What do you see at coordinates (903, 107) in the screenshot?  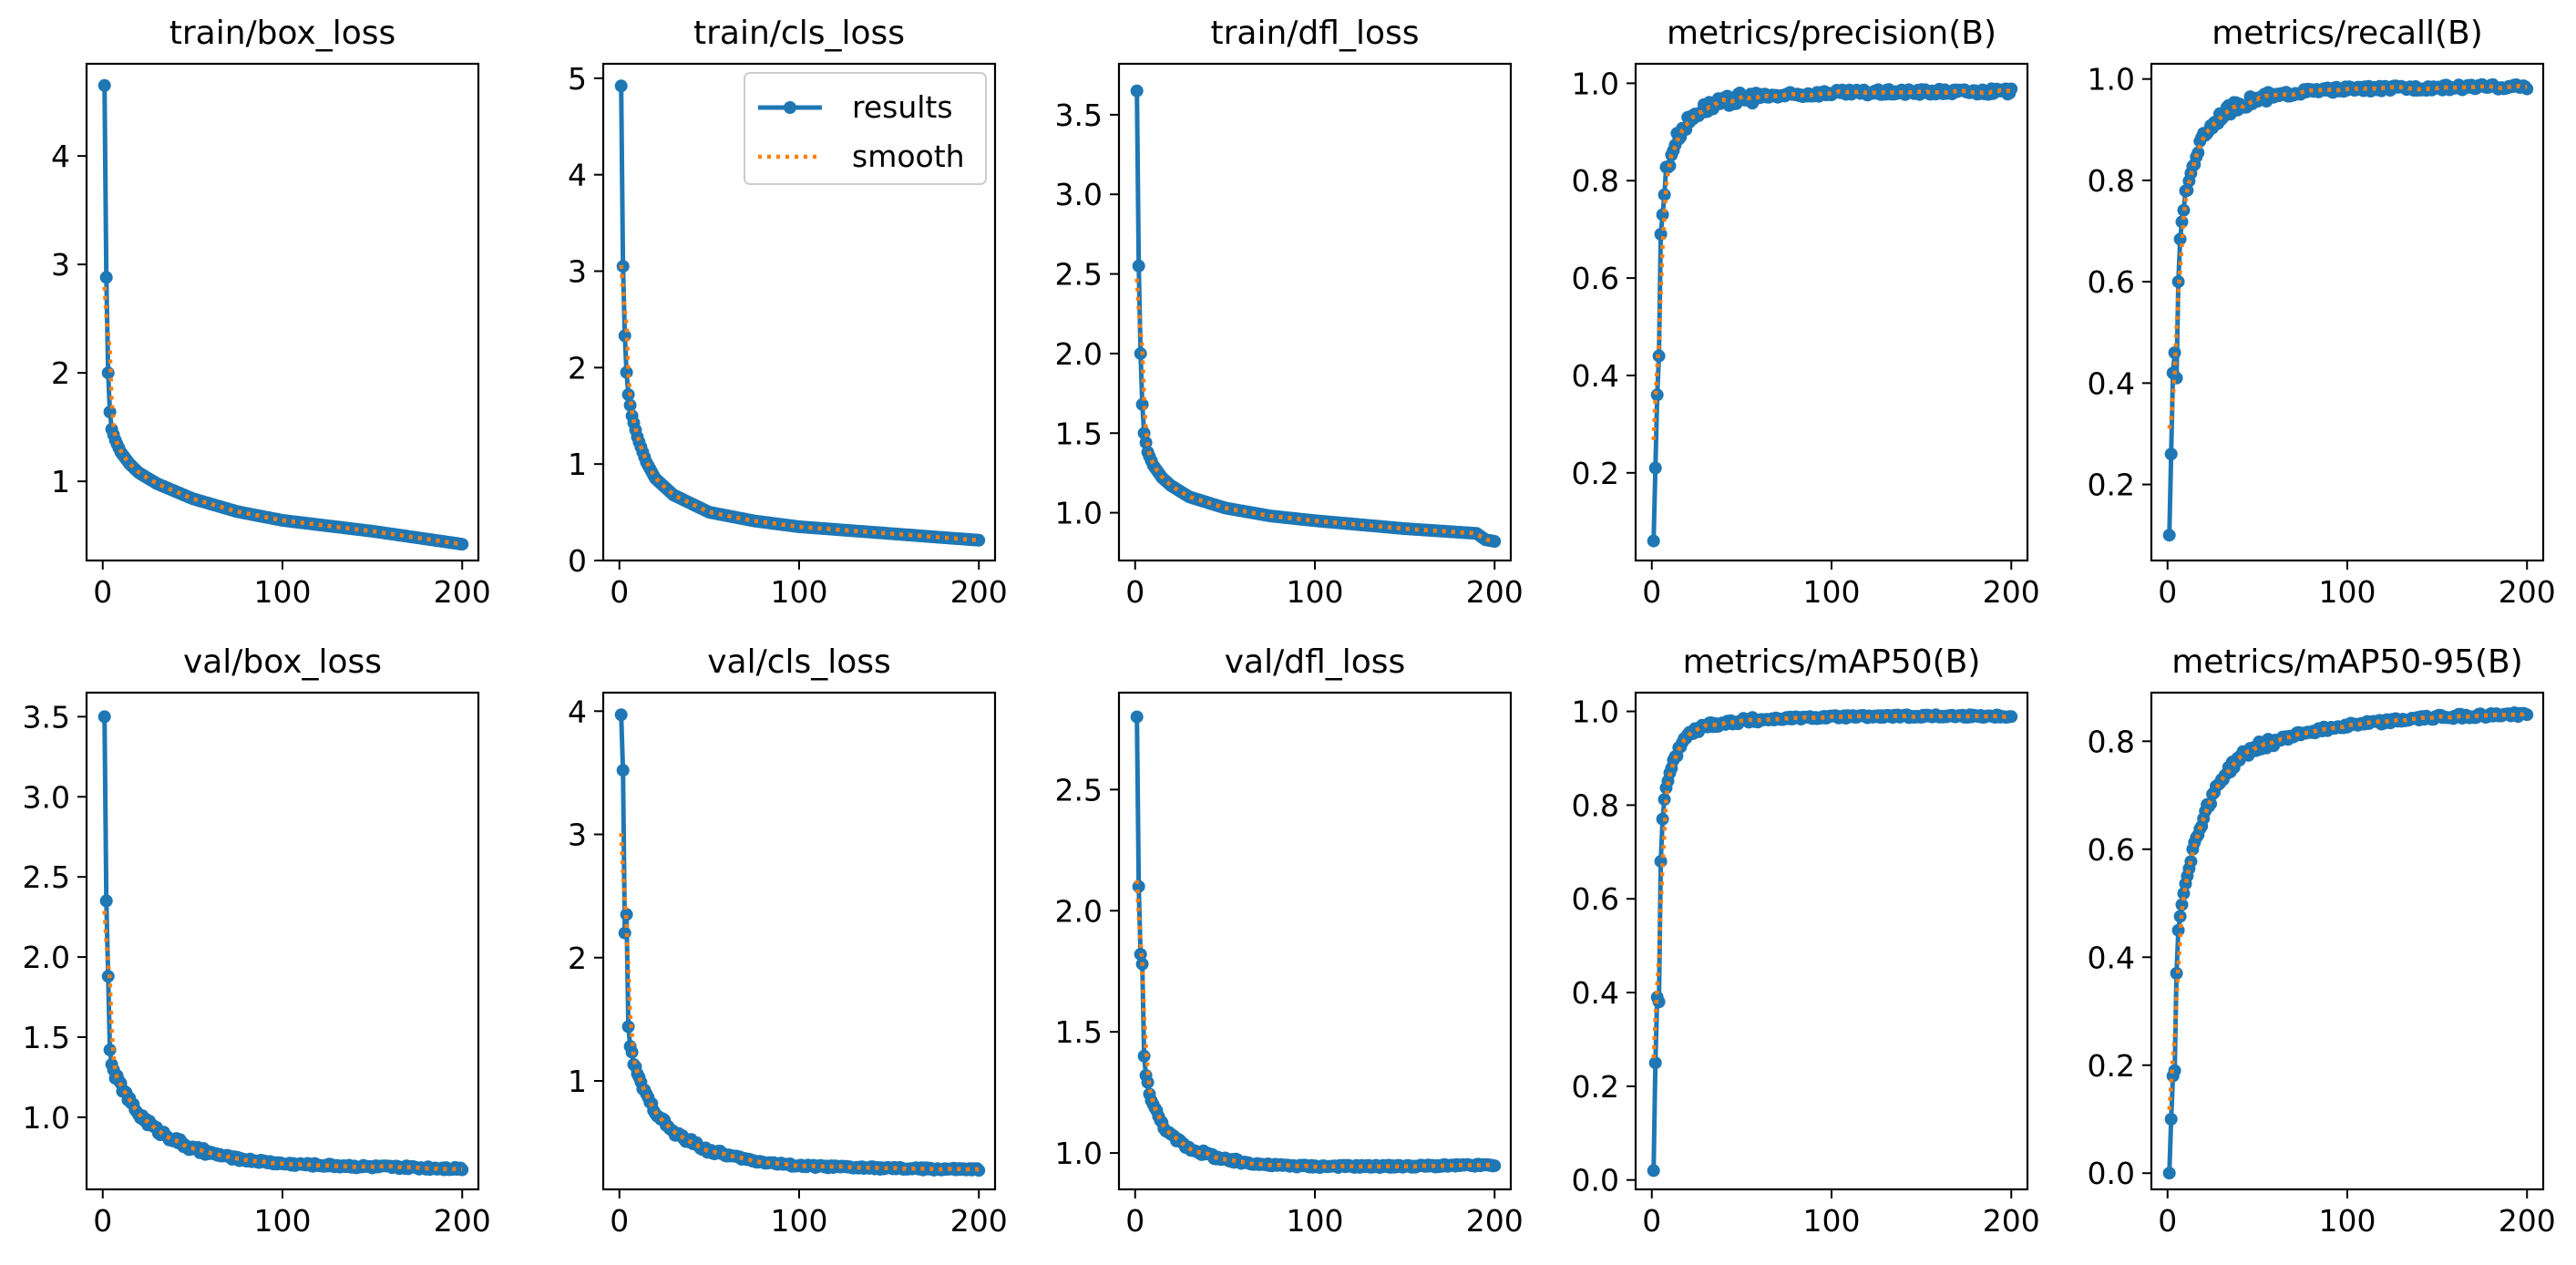 I see `legend-label-results: results` at bounding box center [903, 107].